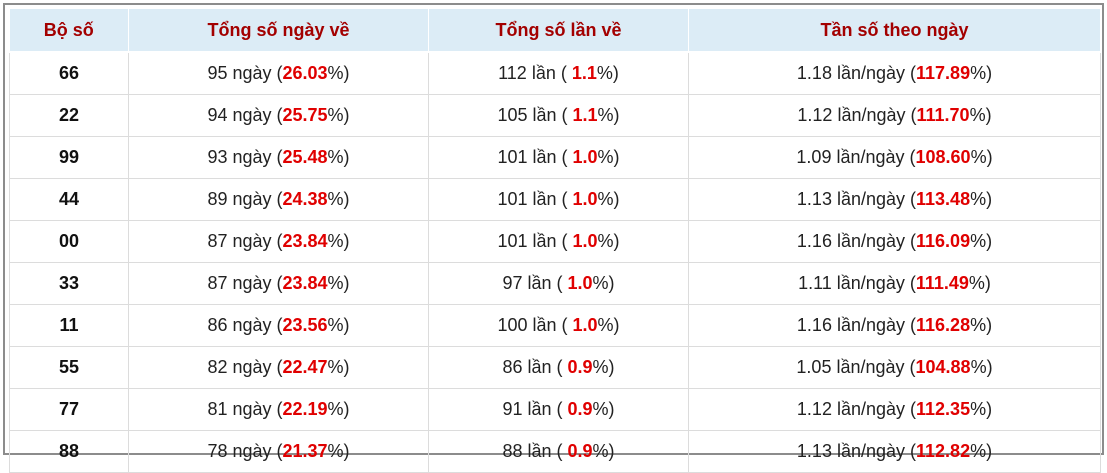 Image resolution: width=1107 pixels, height=473 pixels. What do you see at coordinates (69, 409) in the screenshot?
I see `number-cell: 77` at bounding box center [69, 409].